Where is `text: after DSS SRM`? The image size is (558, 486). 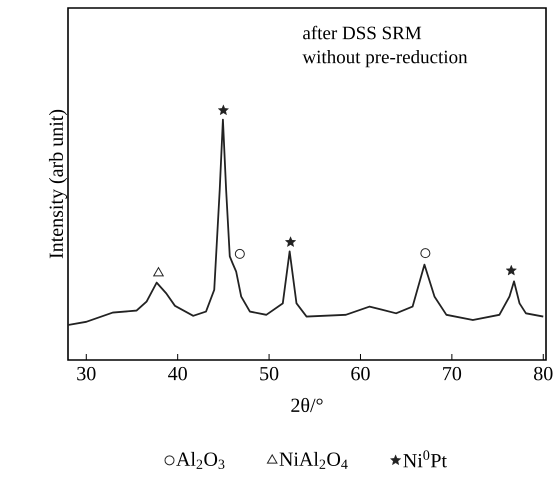 text: after DSS SRM is located at coordinates (362, 33).